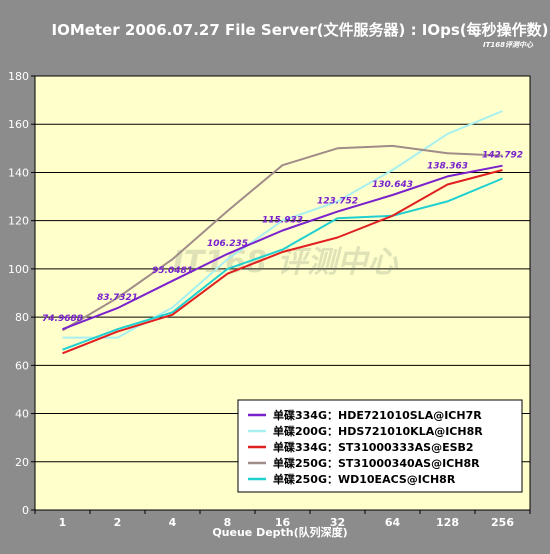 The width and height of the screenshot is (550, 554). I want to click on y-tick-label: 180, so click(18, 76).